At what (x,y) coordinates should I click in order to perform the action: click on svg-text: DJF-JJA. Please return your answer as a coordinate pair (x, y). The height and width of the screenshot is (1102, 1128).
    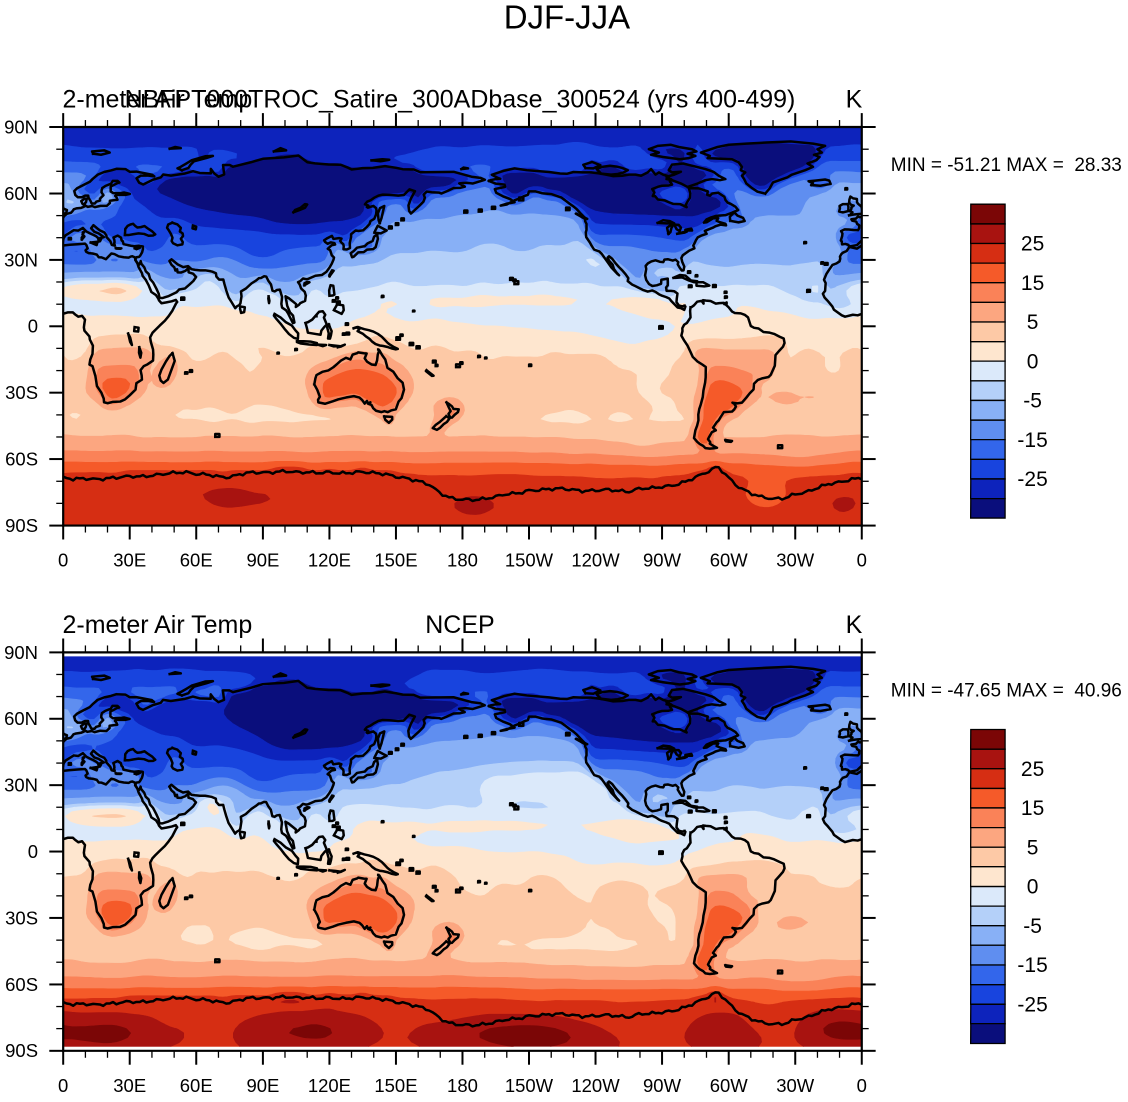
    Looking at the image, I should click on (567, 18).